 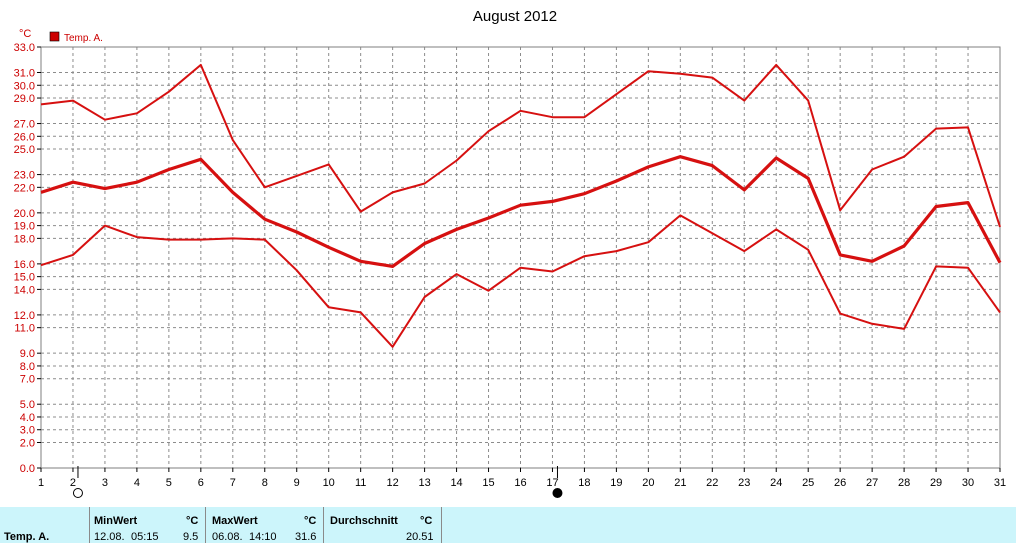 I want to click on x-tick-label: 20, so click(x=648, y=483).